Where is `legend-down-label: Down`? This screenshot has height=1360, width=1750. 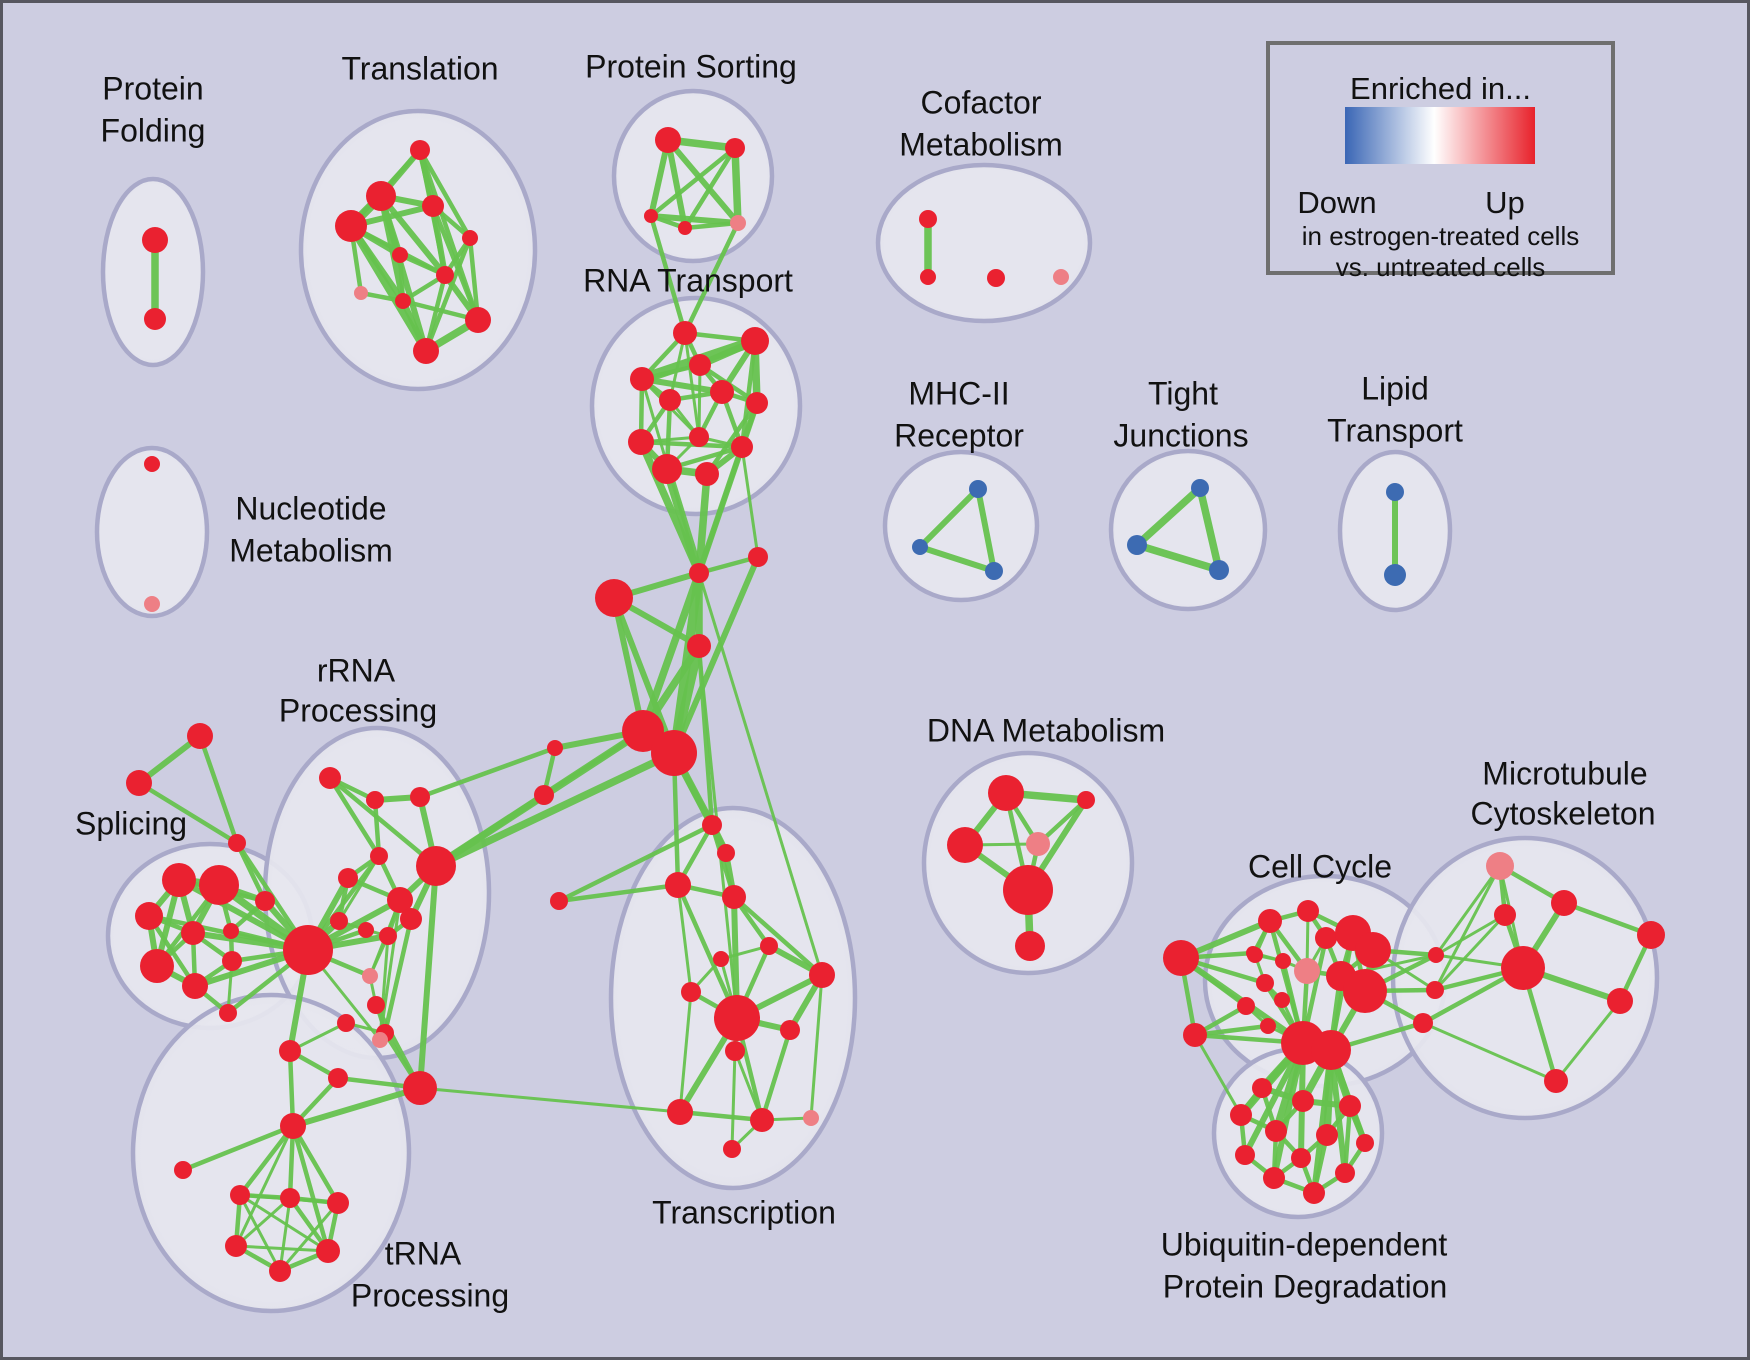
legend-down-label: Down is located at coordinates (1337, 202).